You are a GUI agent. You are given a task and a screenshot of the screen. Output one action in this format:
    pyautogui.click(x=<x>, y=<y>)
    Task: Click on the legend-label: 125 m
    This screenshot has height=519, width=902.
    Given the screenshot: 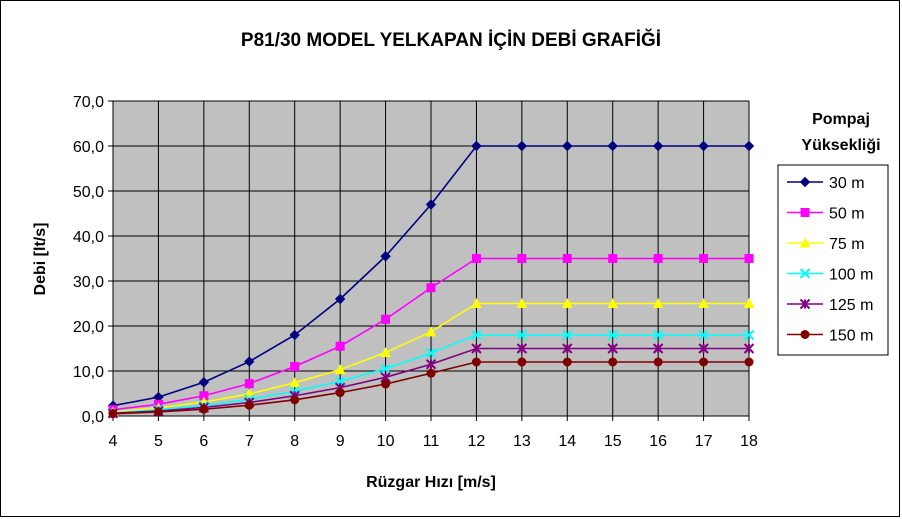 What is the action you would take?
    pyautogui.click(x=851, y=305)
    